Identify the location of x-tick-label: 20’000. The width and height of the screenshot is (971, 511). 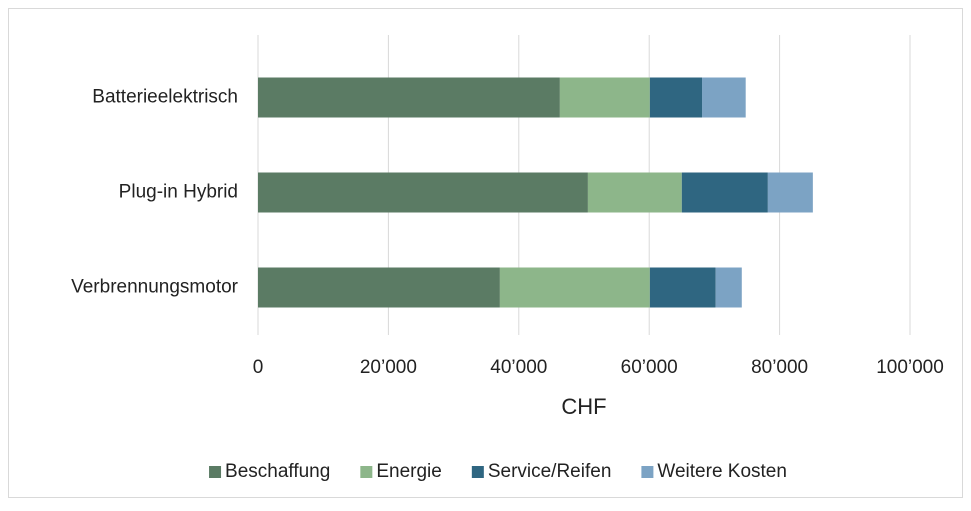
(388, 367).